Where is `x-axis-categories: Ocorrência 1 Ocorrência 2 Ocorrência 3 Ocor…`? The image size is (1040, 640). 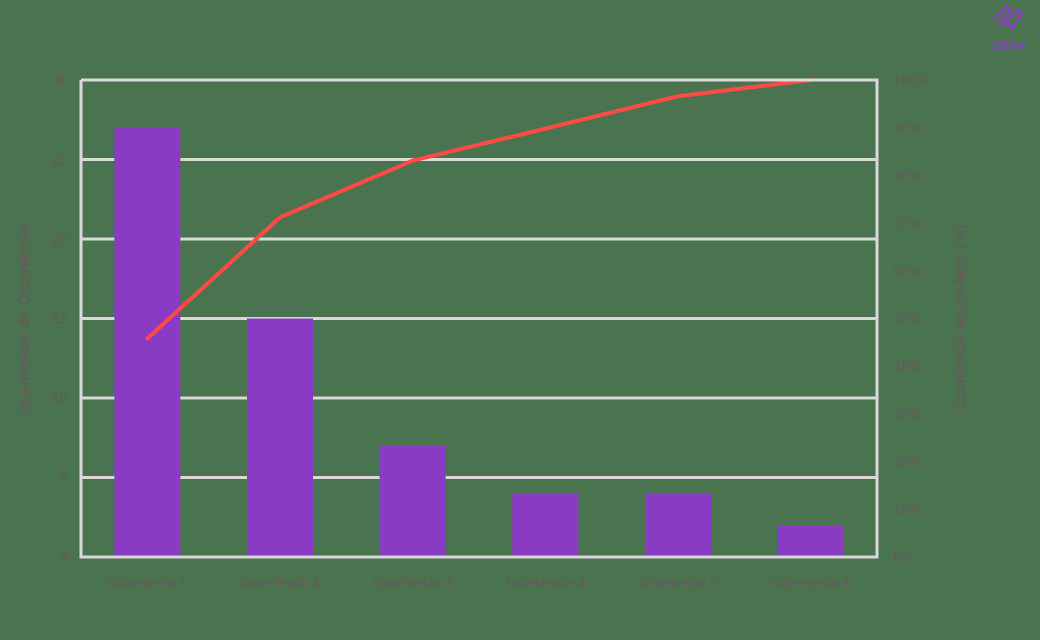
x-axis-categories: Ocorrência 1 Ocorrência 2 Ocorrência 3 Ocor… is located at coordinates (478, 582).